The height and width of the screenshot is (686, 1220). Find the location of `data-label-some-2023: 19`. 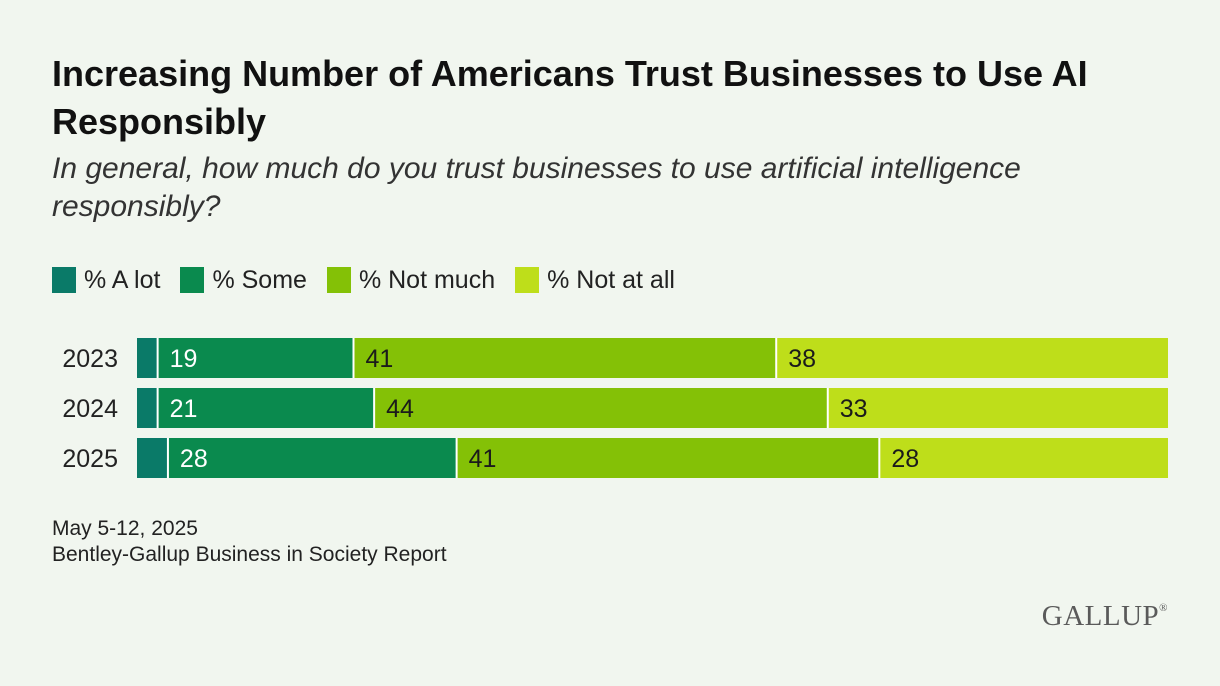

data-label-some-2023: 19 is located at coordinates (184, 359).